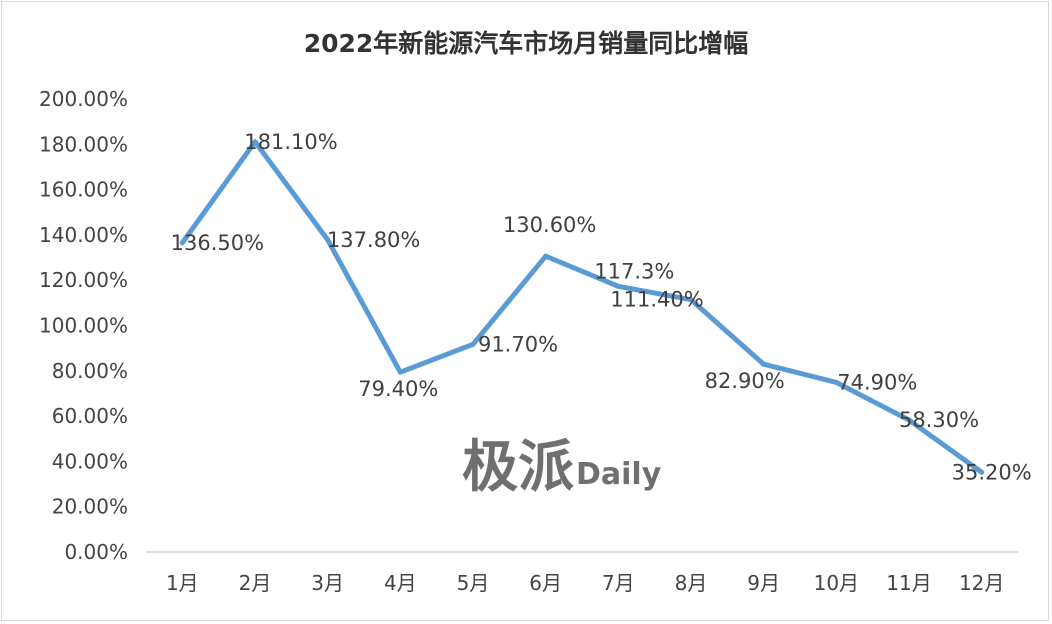  What do you see at coordinates (182, 583) in the screenshot?
I see `x-tick-label: 1月` at bounding box center [182, 583].